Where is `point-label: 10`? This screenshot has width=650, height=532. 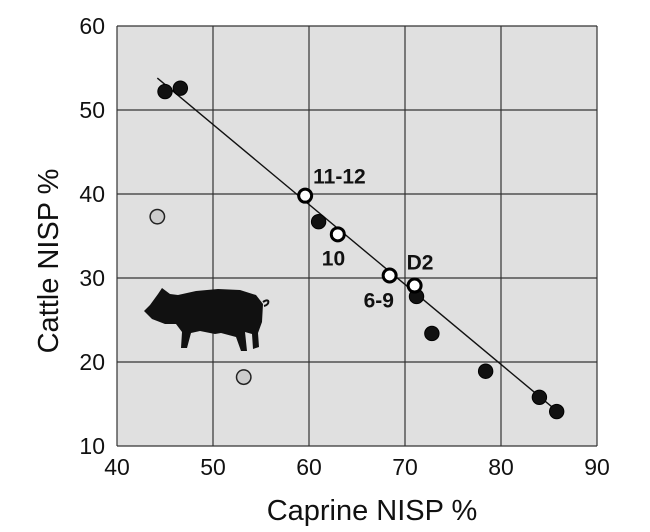
point-label: 10 is located at coordinates (333, 258).